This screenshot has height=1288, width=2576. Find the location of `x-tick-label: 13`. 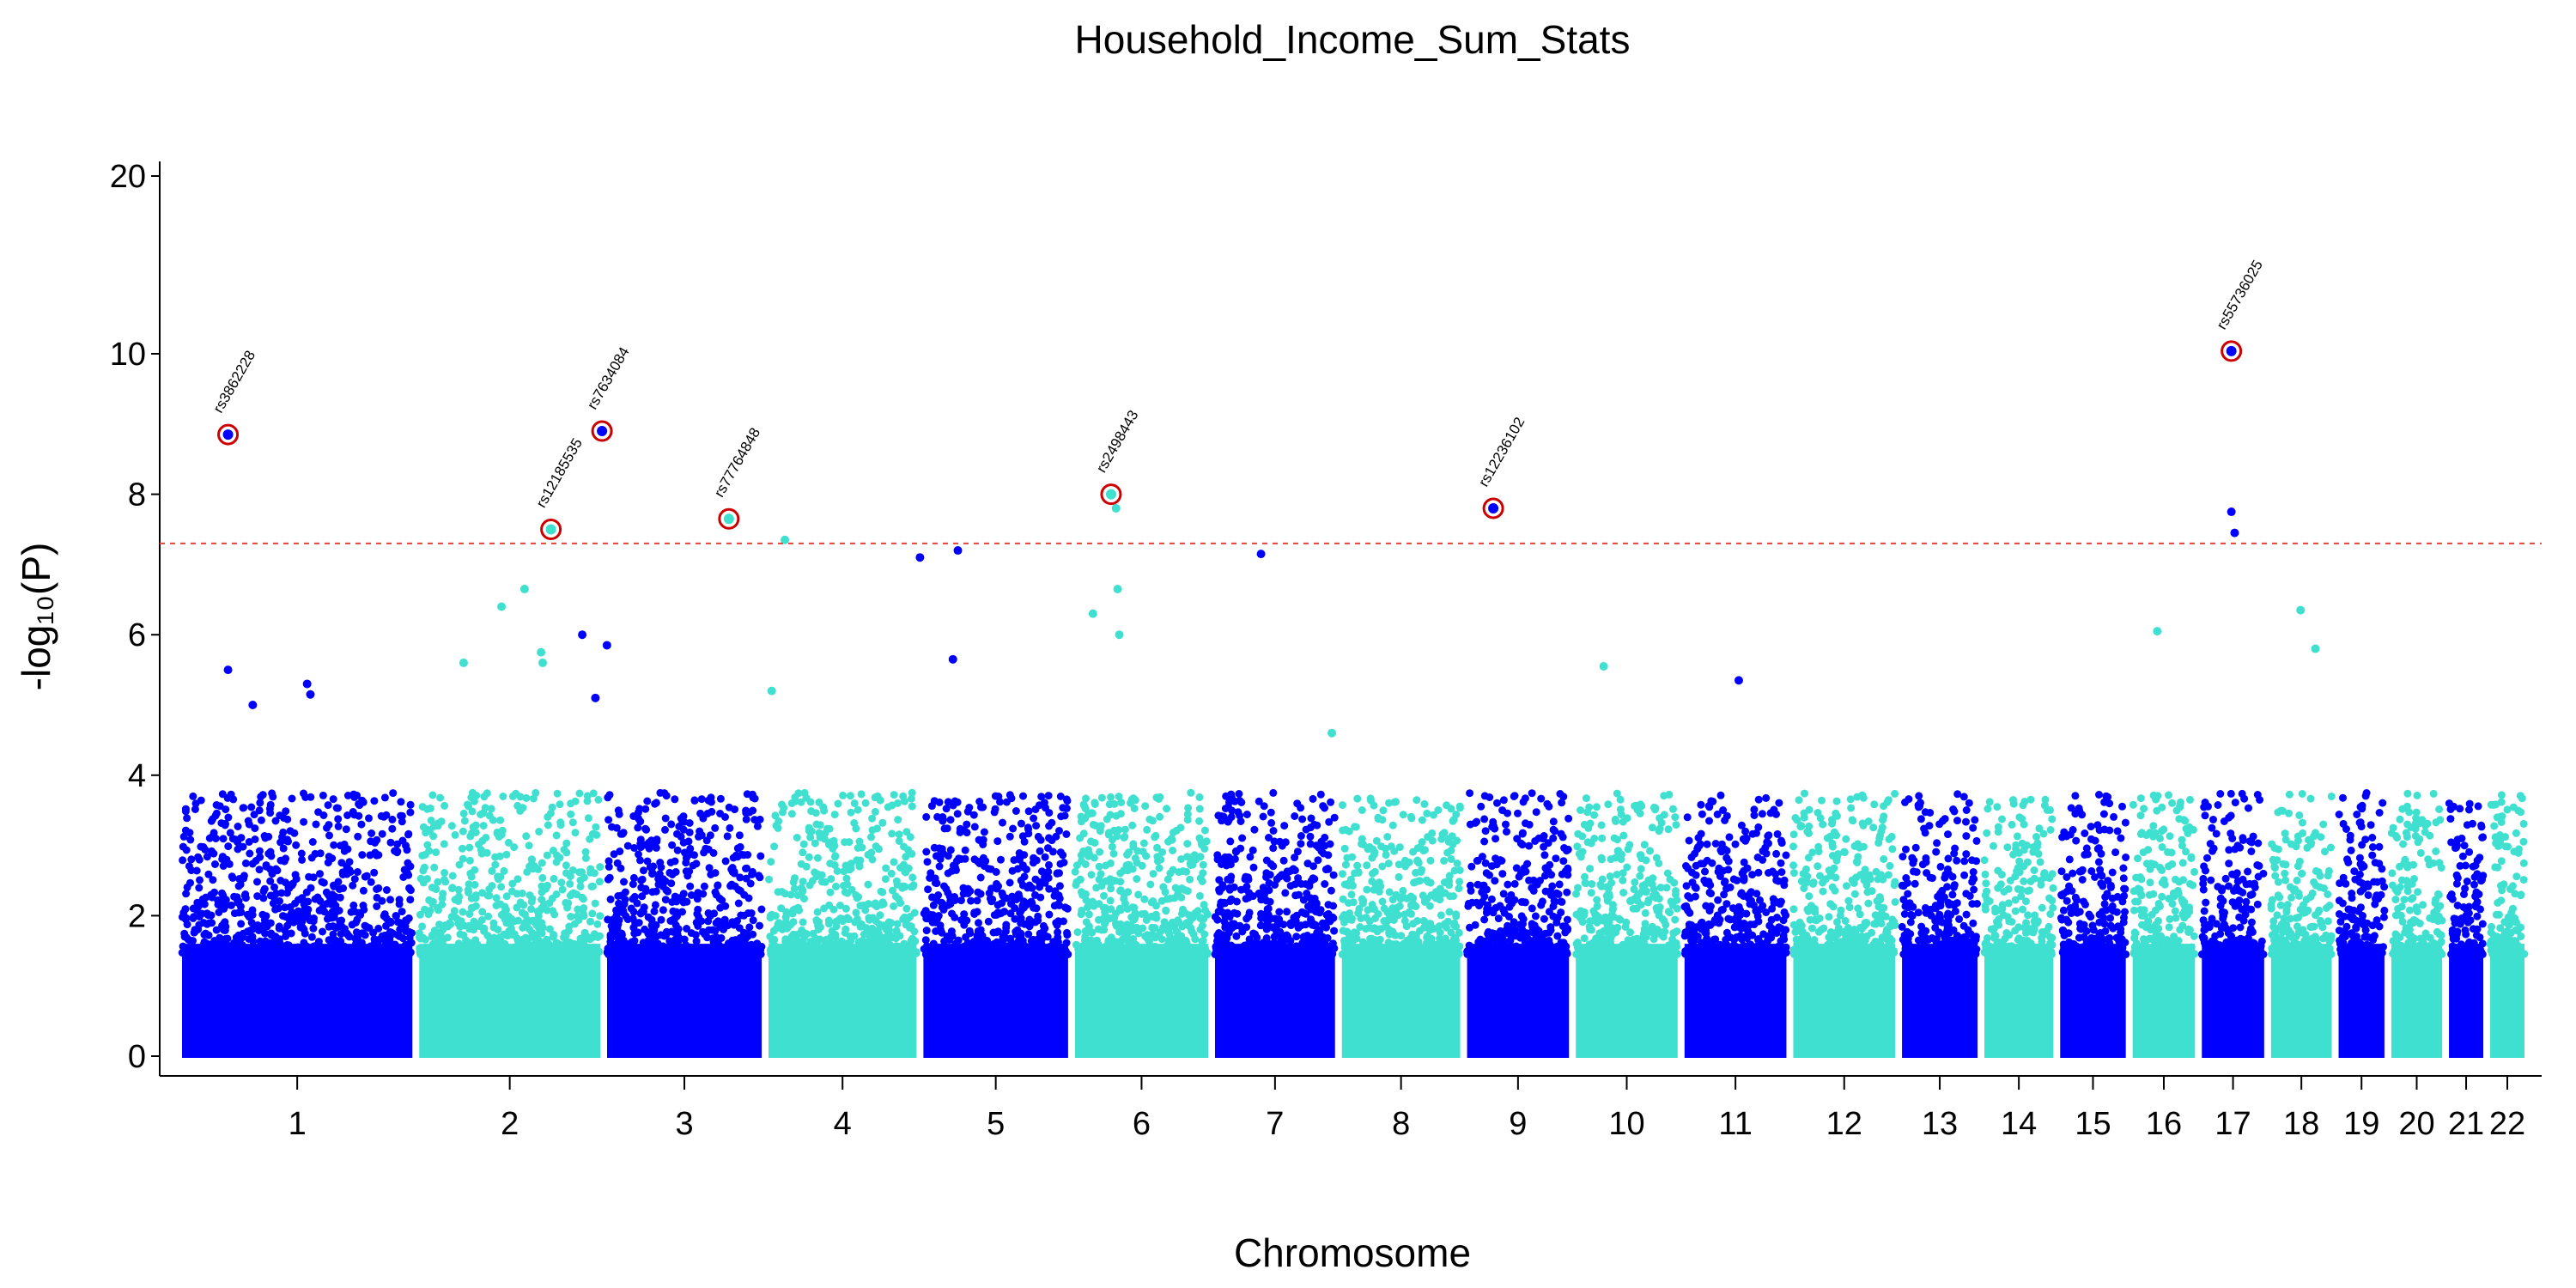

x-tick-label: 13 is located at coordinates (1940, 1124).